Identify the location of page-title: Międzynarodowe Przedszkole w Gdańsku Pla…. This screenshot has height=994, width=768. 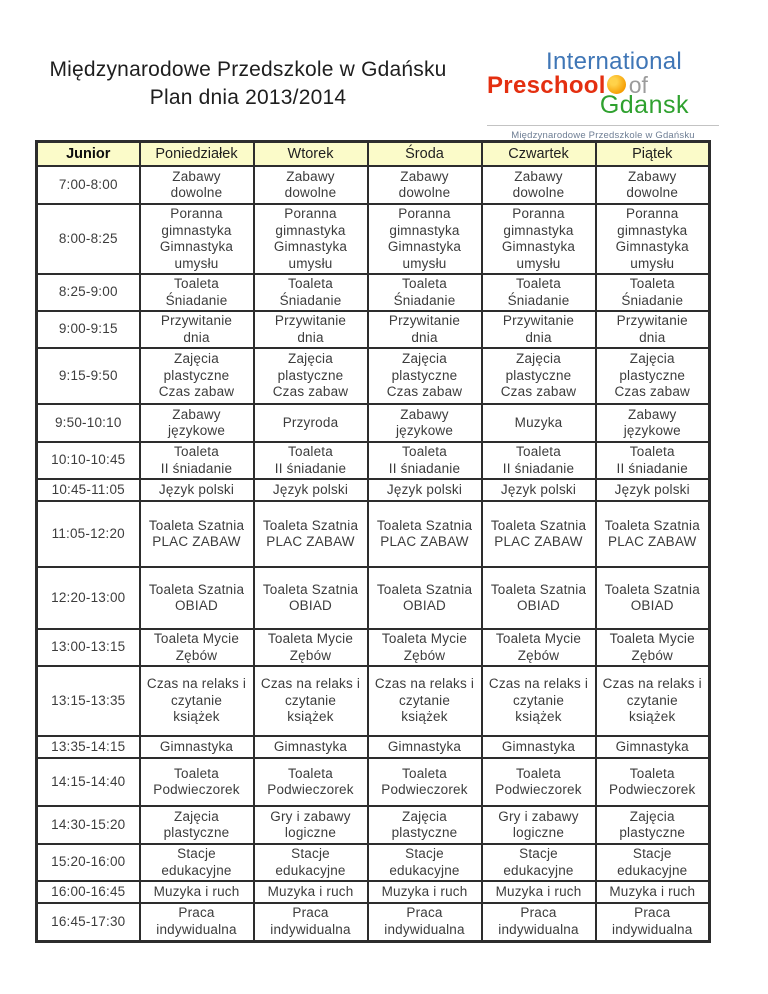
(248, 84).